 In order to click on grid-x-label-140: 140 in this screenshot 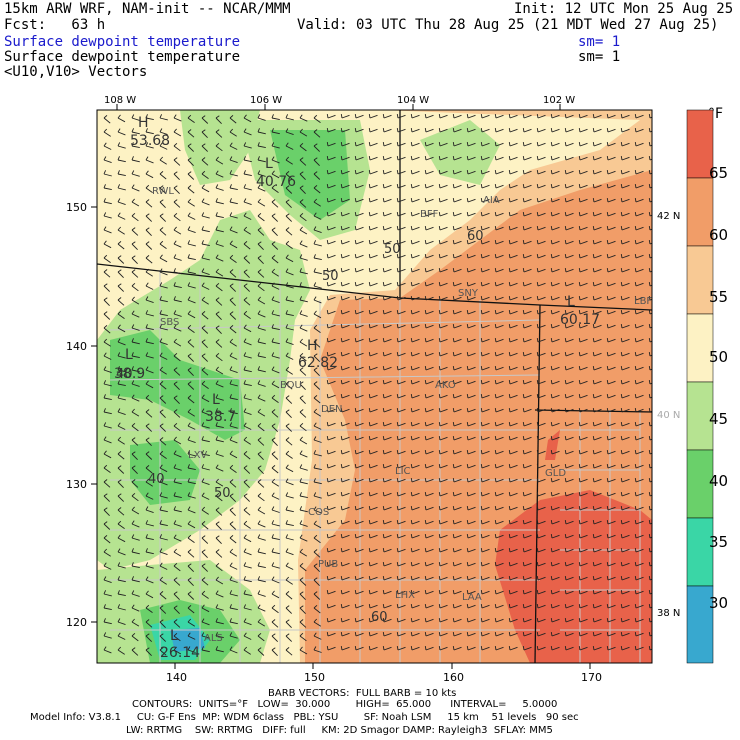, I will do `click(176, 677)`.